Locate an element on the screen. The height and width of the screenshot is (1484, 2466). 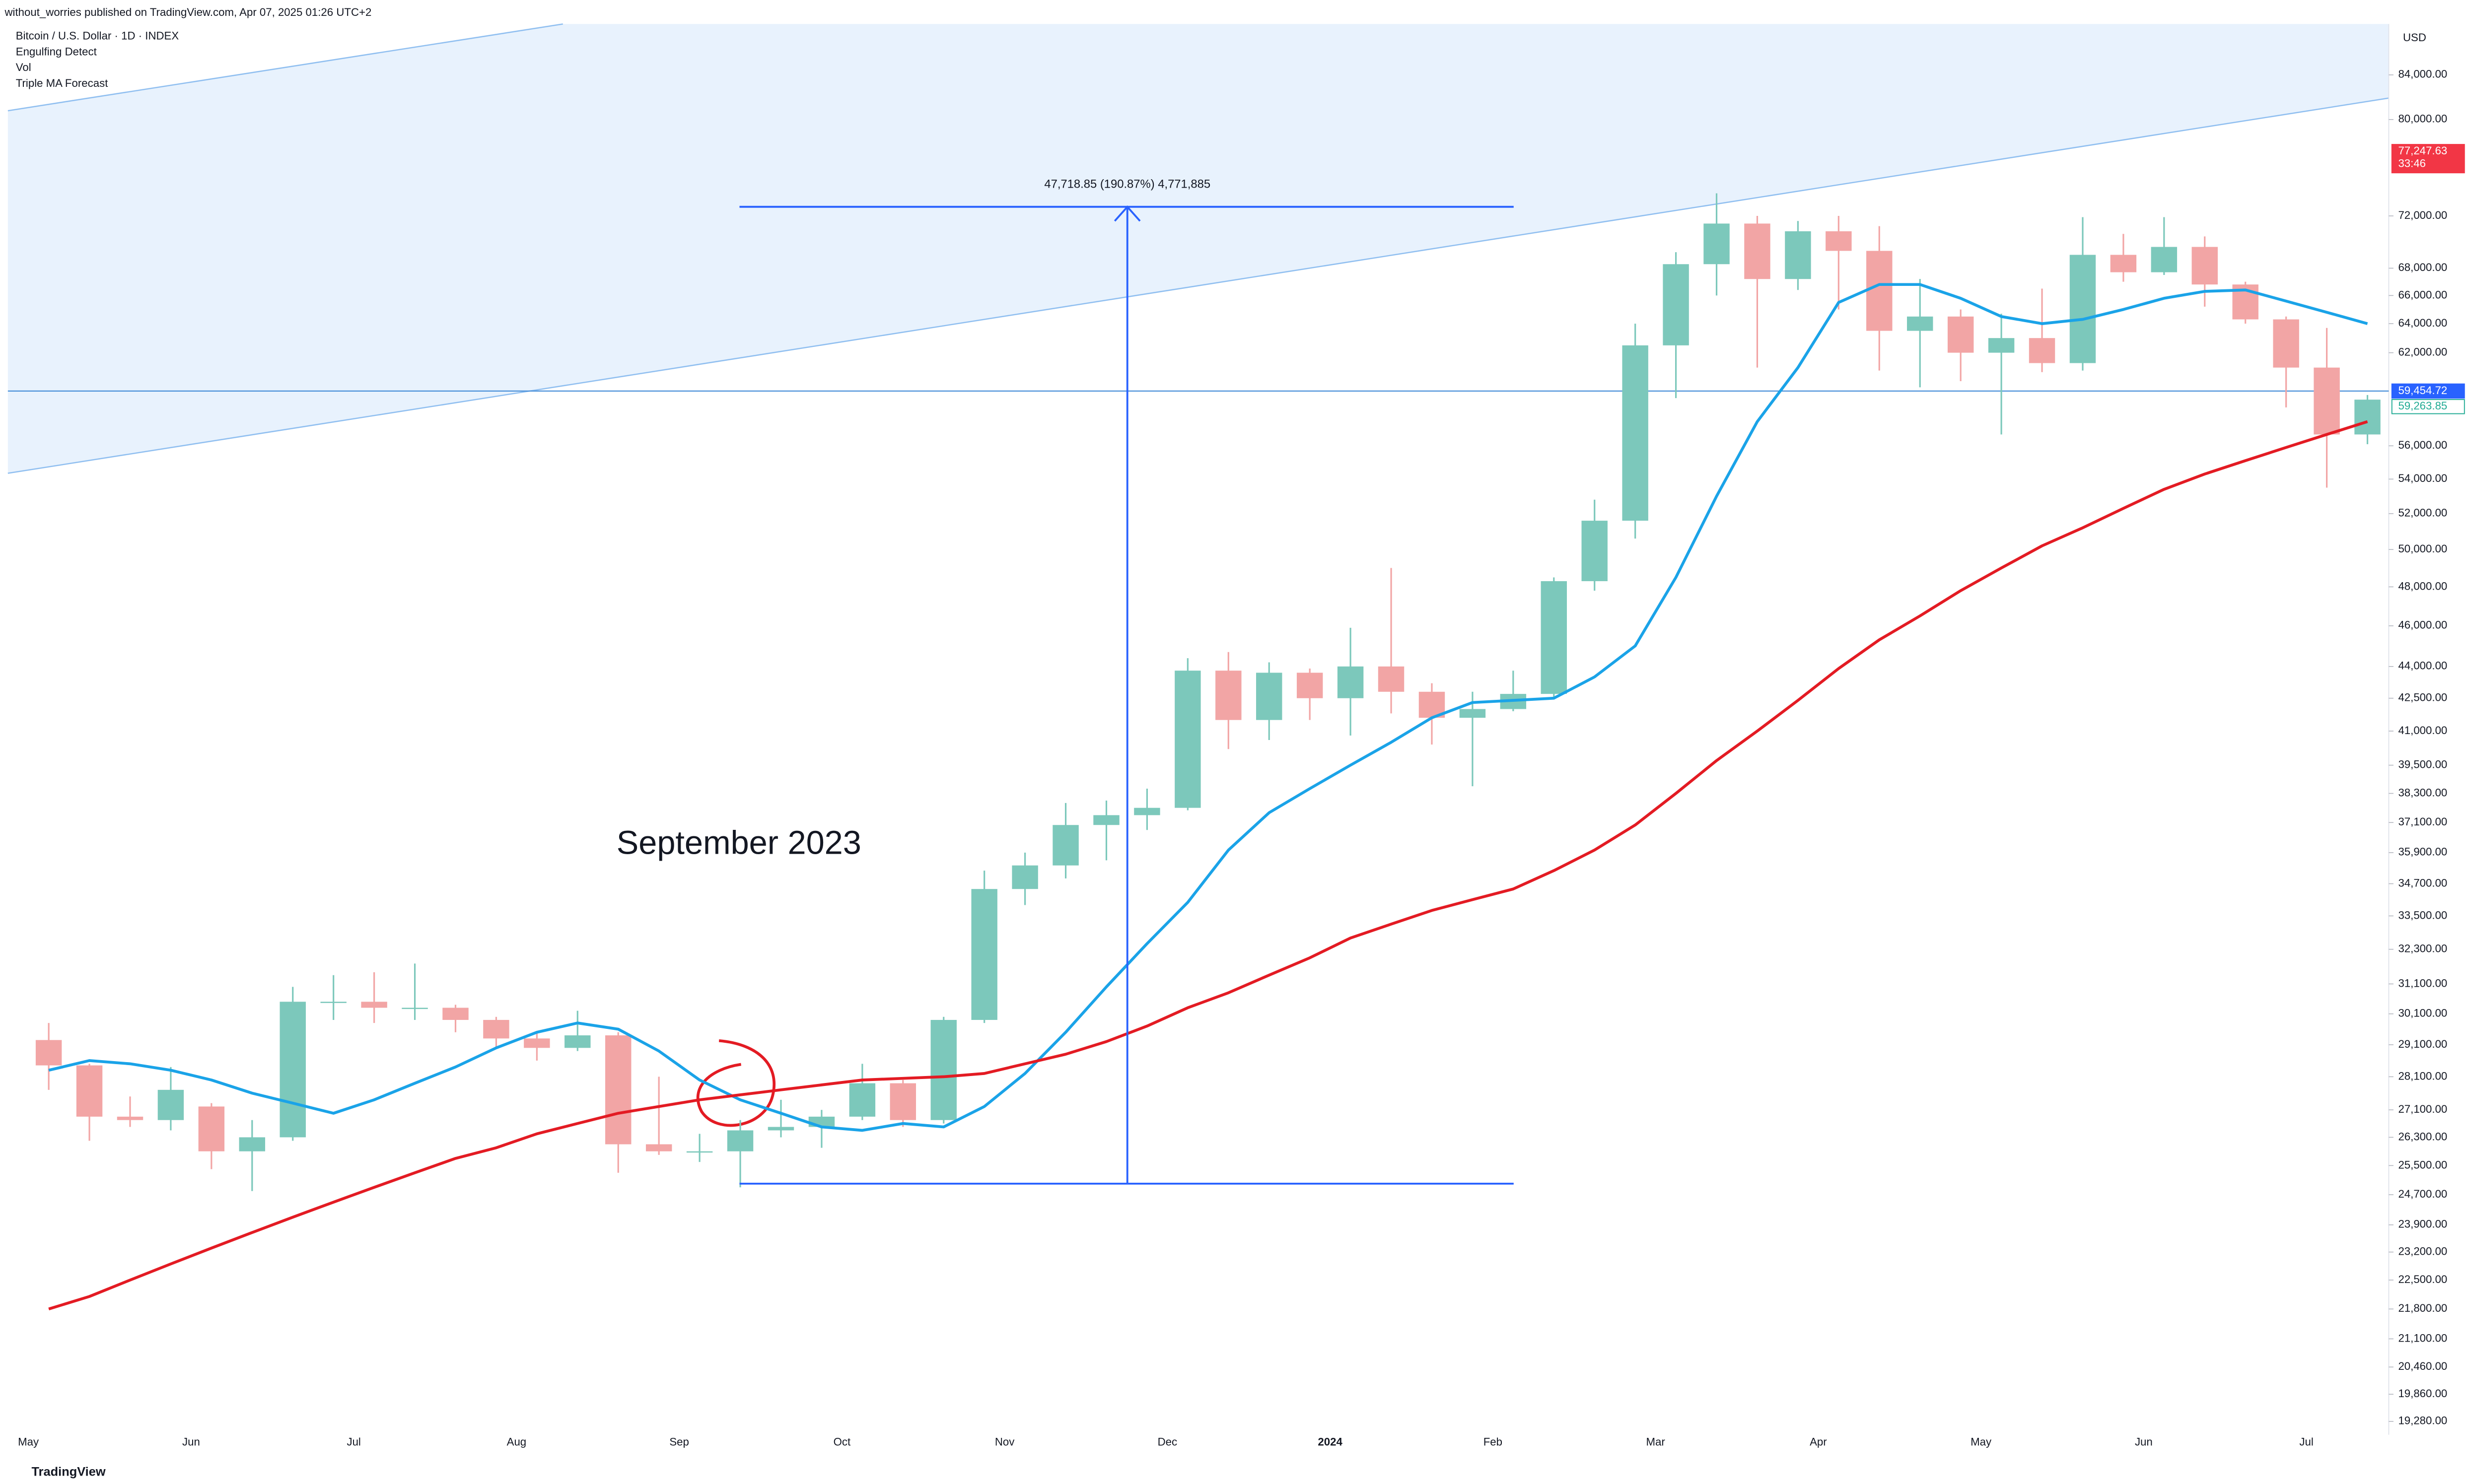
y-tick-label: 42,500.00 is located at coordinates (2423, 697).